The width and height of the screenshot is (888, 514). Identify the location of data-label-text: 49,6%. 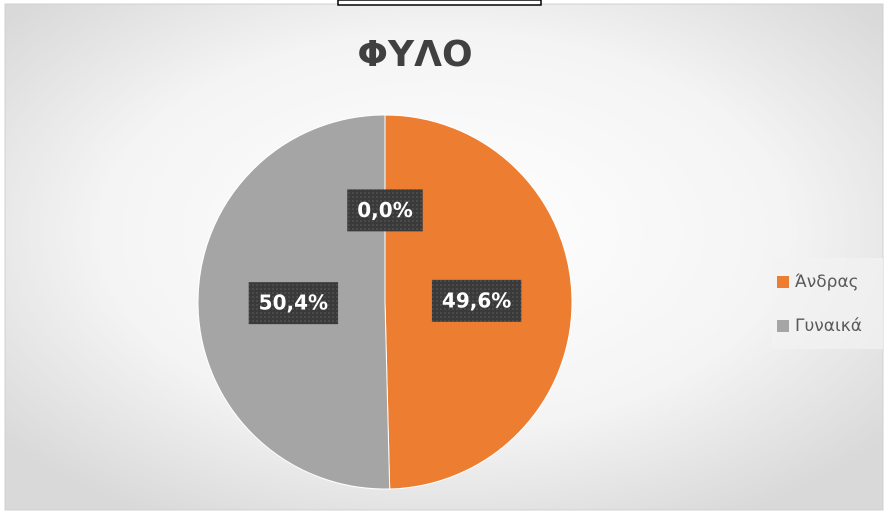
(476, 300).